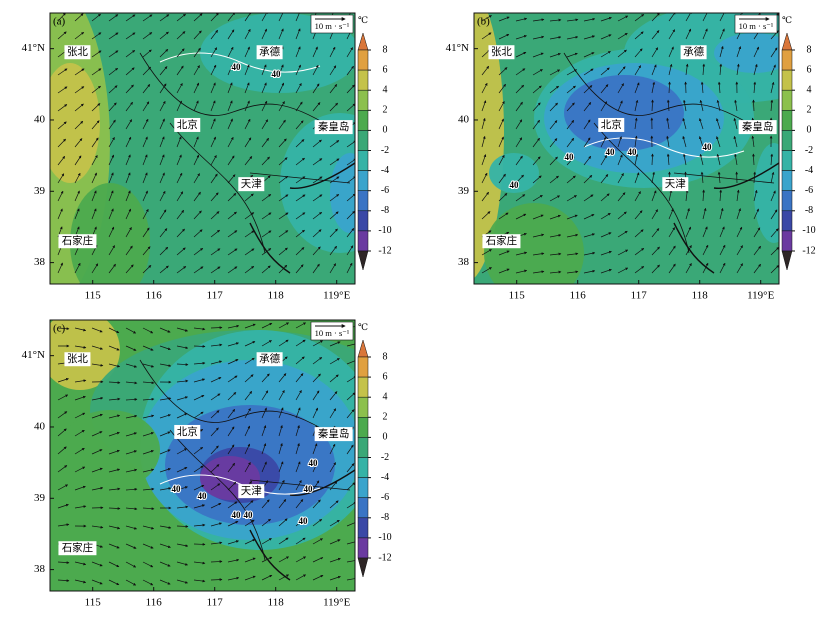  What do you see at coordinates (787, 160) in the screenshot?
I see `colorbar-band` at bounding box center [787, 160].